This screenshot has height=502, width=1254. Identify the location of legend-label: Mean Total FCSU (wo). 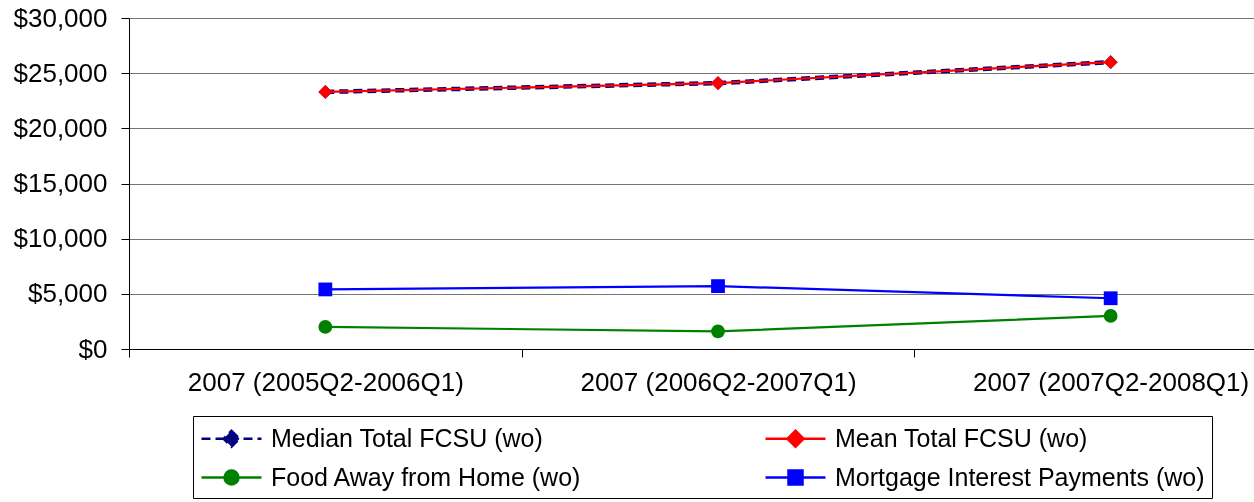
(961, 437).